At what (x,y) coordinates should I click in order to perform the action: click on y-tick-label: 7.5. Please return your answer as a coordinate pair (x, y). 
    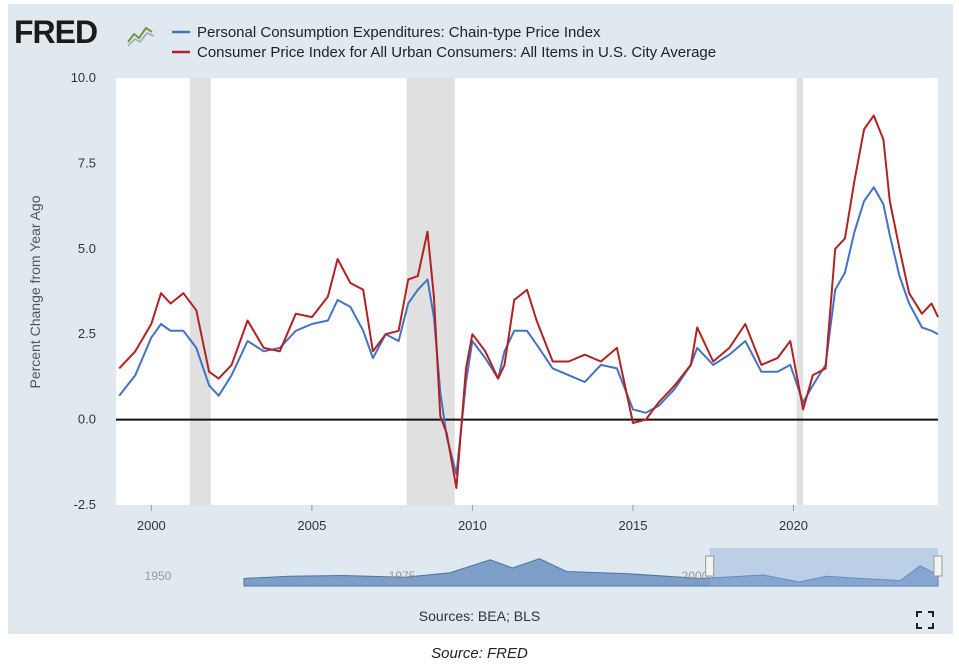
    Looking at the image, I should click on (87, 162).